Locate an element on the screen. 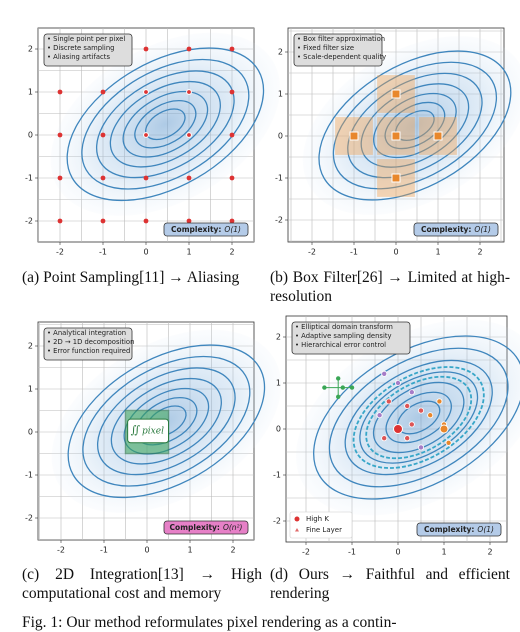 This screenshot has width=520, height=632. note-line: • Aliasing artifacts is located at coordinates (78, 57).